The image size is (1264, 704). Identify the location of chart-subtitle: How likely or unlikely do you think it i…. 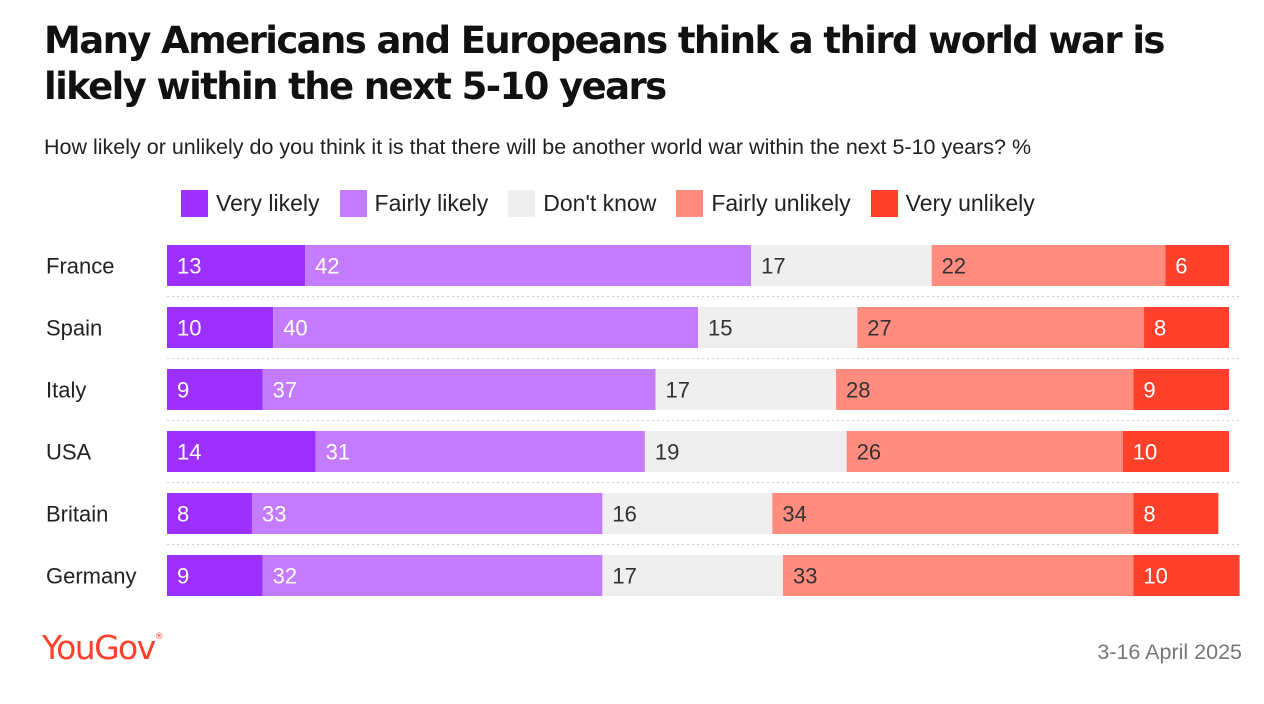
(538, 147).